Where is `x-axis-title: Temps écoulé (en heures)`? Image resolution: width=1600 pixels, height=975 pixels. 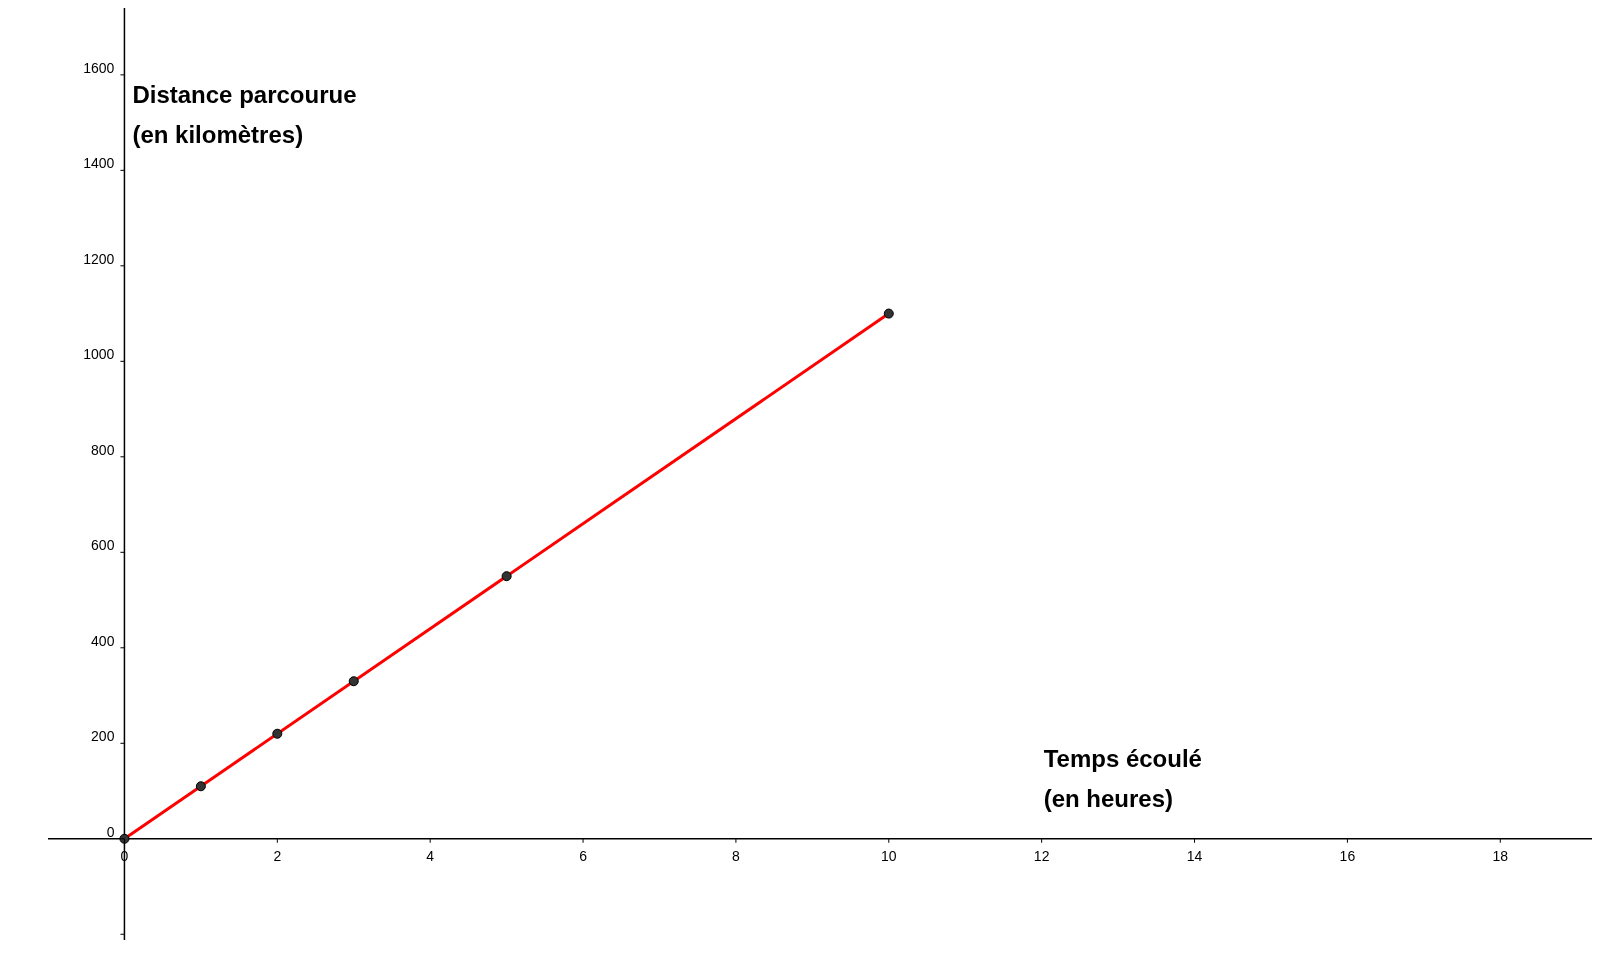 x-axis-title: Temps écoulé (en heures) is located at coordinates (1122, 778).